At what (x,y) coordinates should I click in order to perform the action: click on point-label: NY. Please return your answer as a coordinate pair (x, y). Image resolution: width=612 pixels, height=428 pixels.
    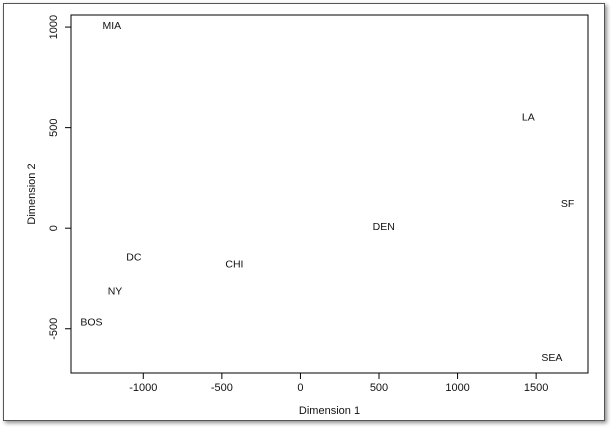
    Looking at the image, I should click on (115, 292).